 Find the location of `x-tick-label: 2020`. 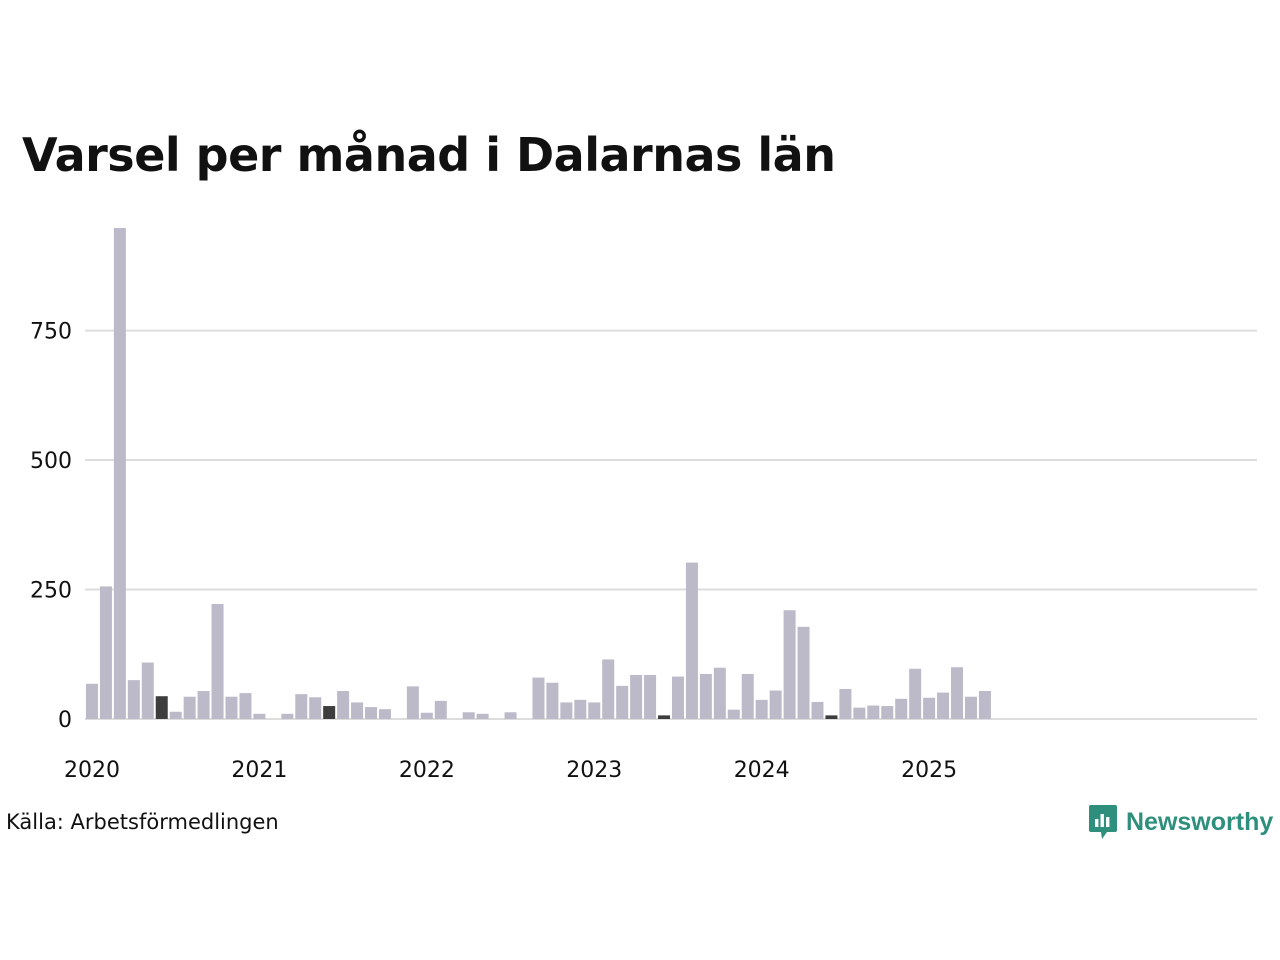

x-tick-label: 2020 is located at coordinates (92, 770).